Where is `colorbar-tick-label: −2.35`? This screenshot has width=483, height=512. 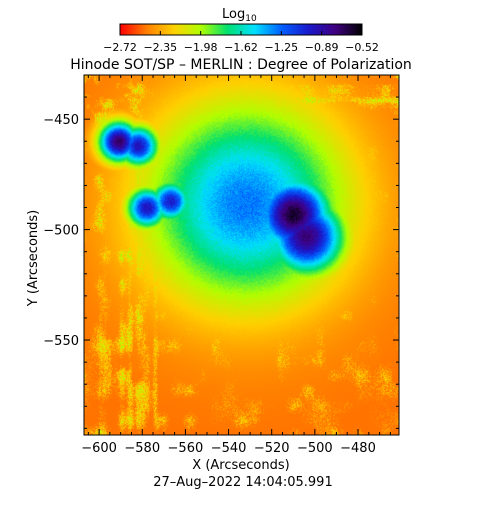 colorbar-tick-label: −2.35 is located at coordinates (160, 47).